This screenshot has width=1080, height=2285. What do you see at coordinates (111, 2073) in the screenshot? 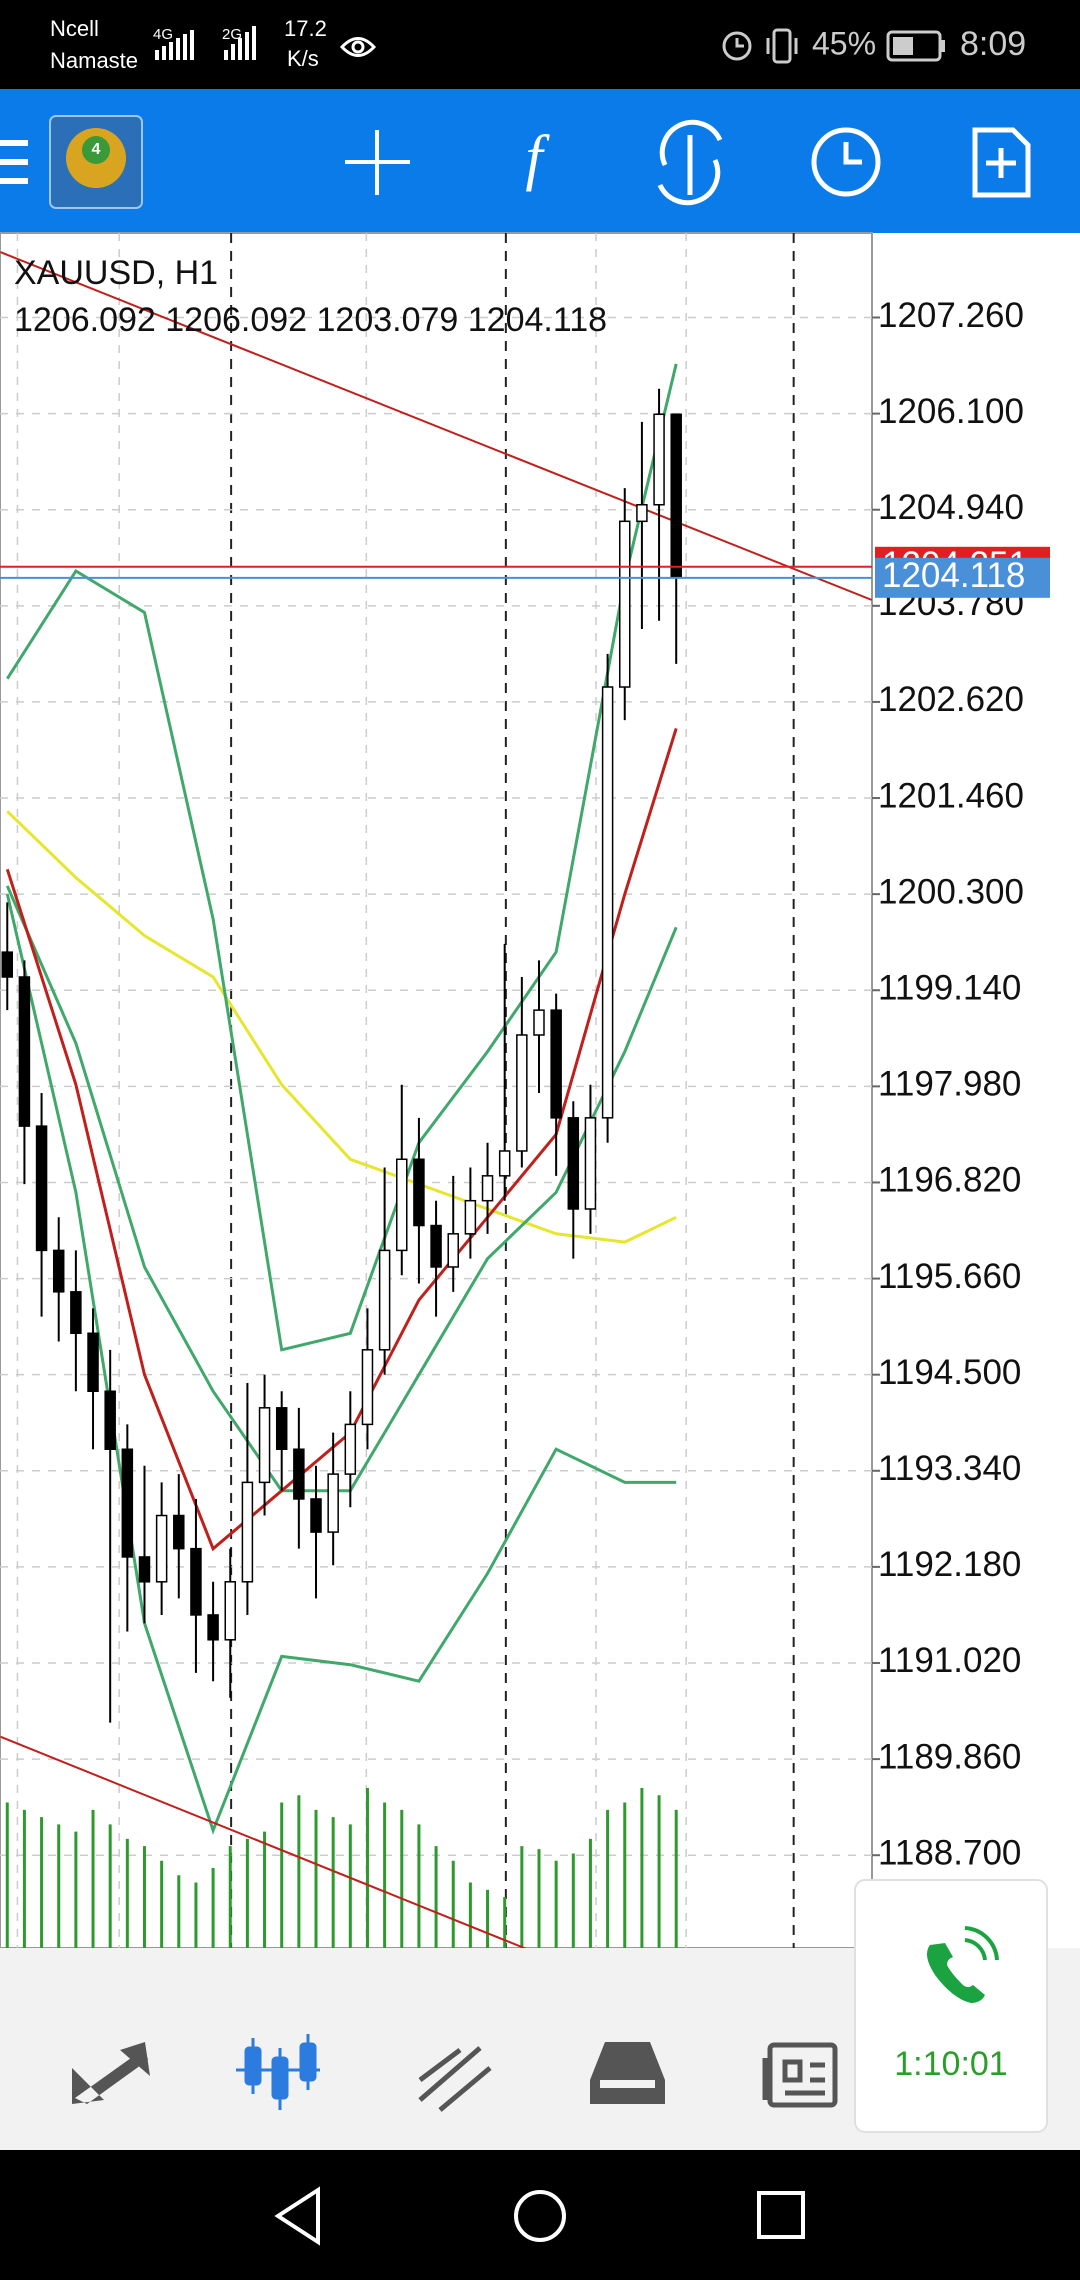
I see `quotes-tab` at bounding box center [111, 2073].